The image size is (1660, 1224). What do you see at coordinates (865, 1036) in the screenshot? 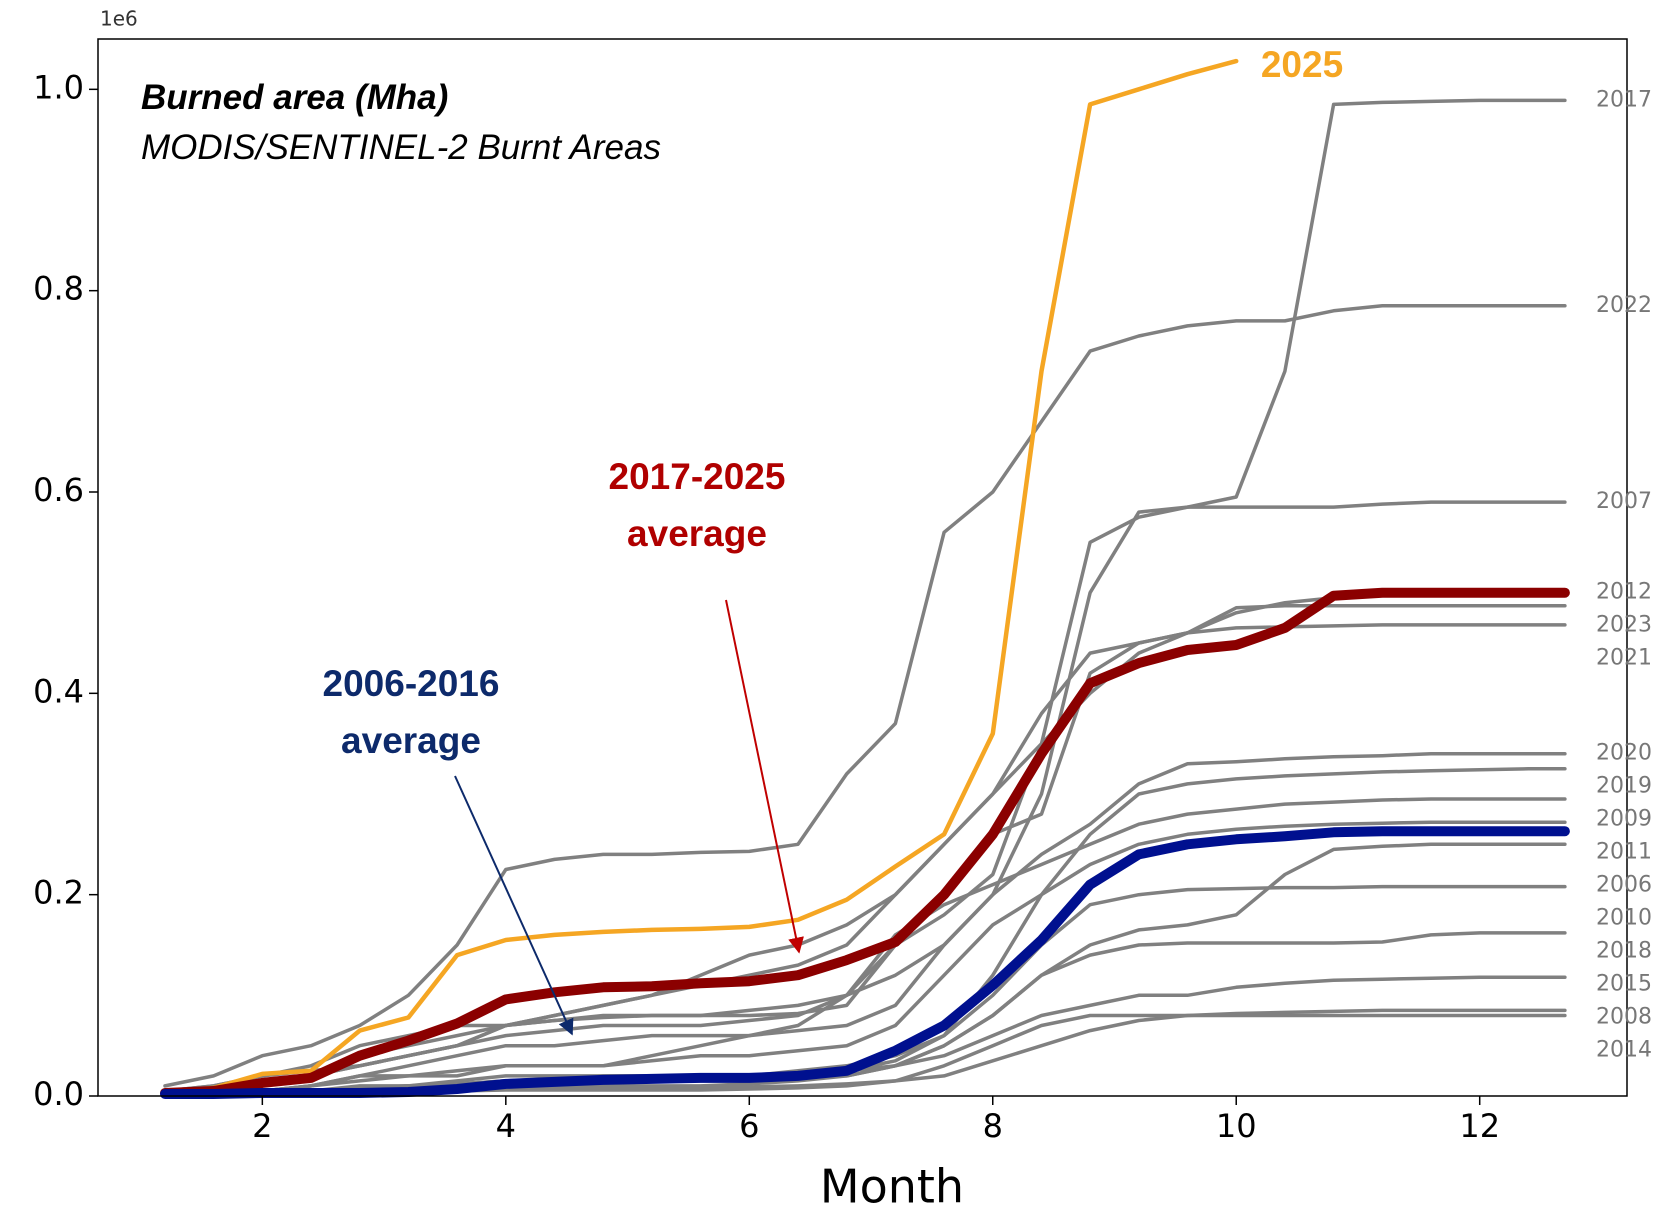
I see `series-line` at bounding box center [865, 1036].